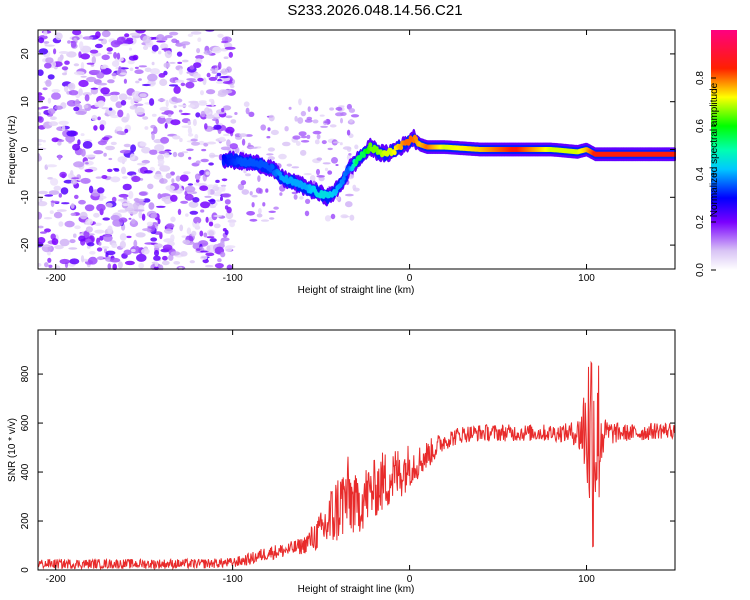  I want to click on y-tick-label: 800, so click(25, 373).